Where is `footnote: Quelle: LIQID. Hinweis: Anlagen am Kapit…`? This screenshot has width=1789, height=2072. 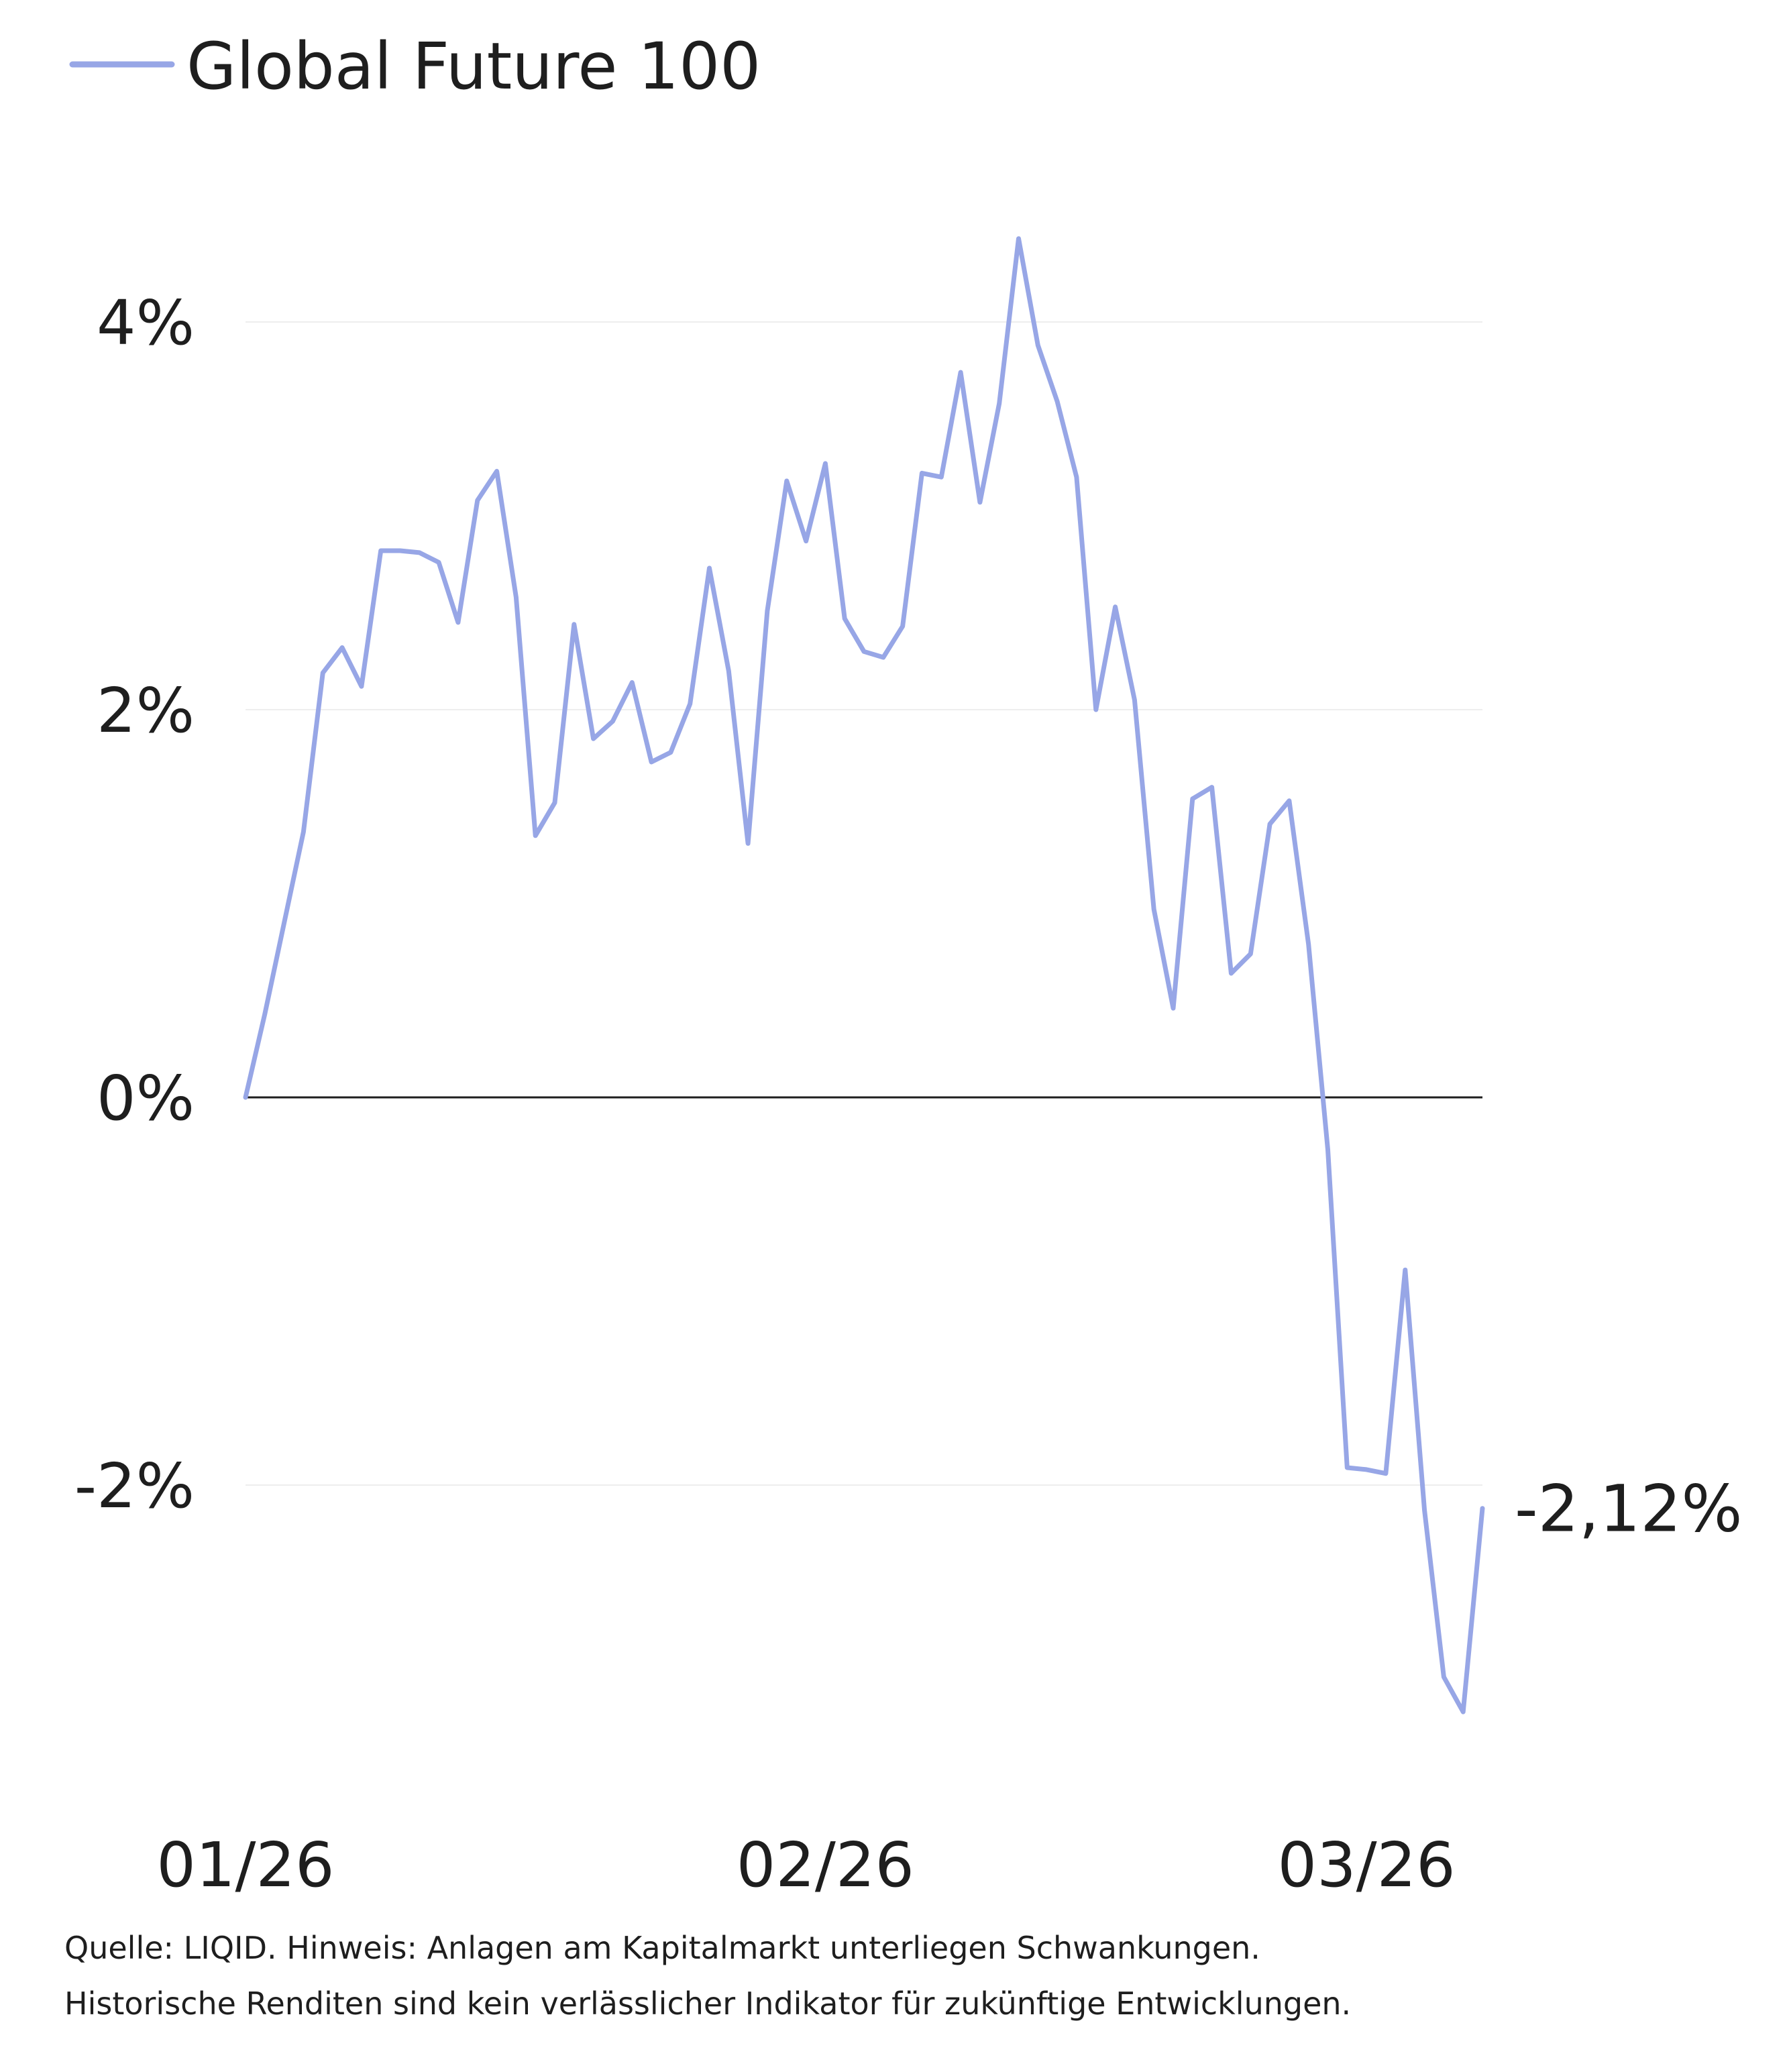 footnote: Quelle: LIQID. Hinweis: Anlagen am Kapit… is located at coordinates (708, 1976).